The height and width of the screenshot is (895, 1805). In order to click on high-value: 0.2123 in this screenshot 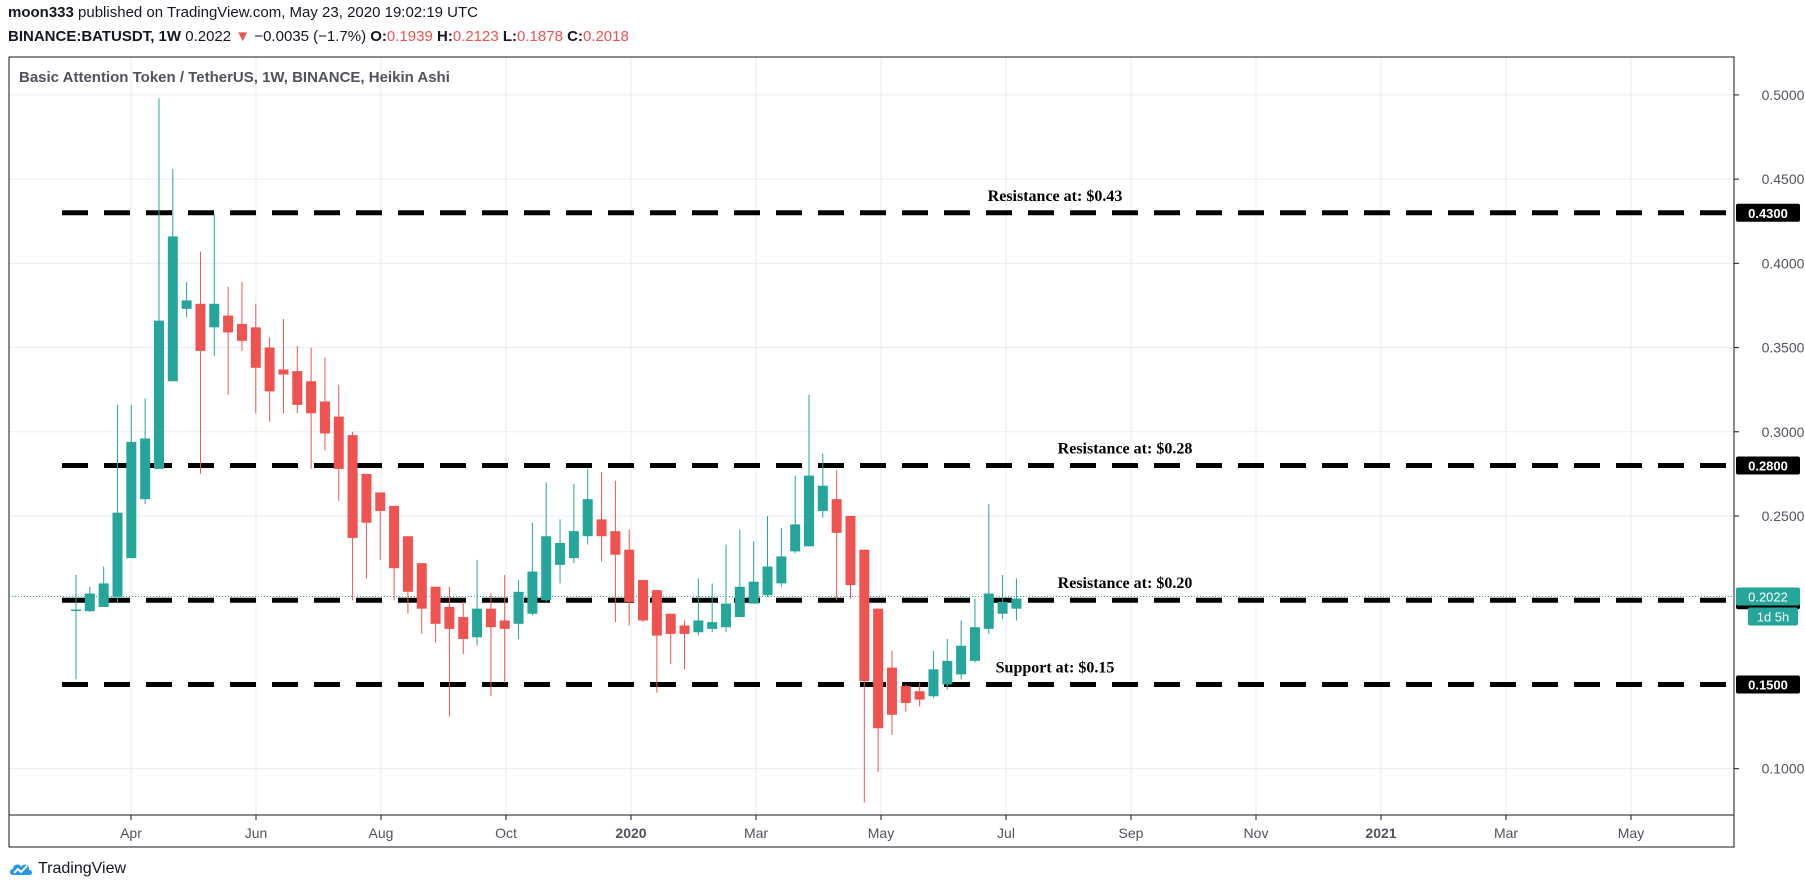, I will do `click(475, 36)`.